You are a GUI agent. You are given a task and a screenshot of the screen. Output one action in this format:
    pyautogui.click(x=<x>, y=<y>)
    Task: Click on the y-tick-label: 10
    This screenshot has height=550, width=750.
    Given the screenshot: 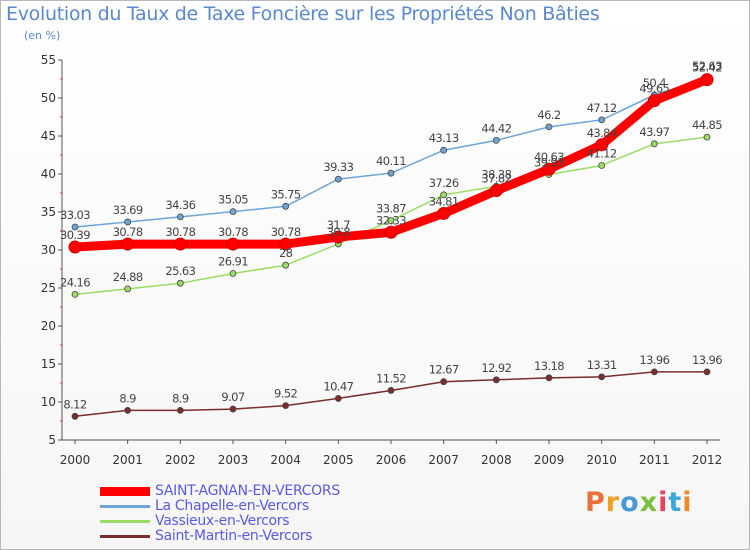 What is the action you would take?
    pyautogui.click(x=48, y=402)
    